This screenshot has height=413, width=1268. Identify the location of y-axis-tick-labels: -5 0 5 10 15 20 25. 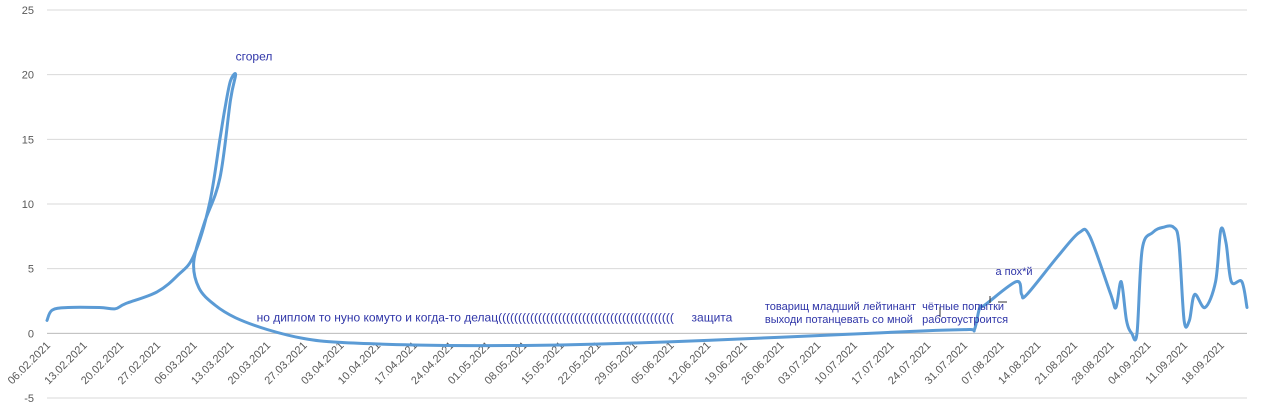
(28, 205).